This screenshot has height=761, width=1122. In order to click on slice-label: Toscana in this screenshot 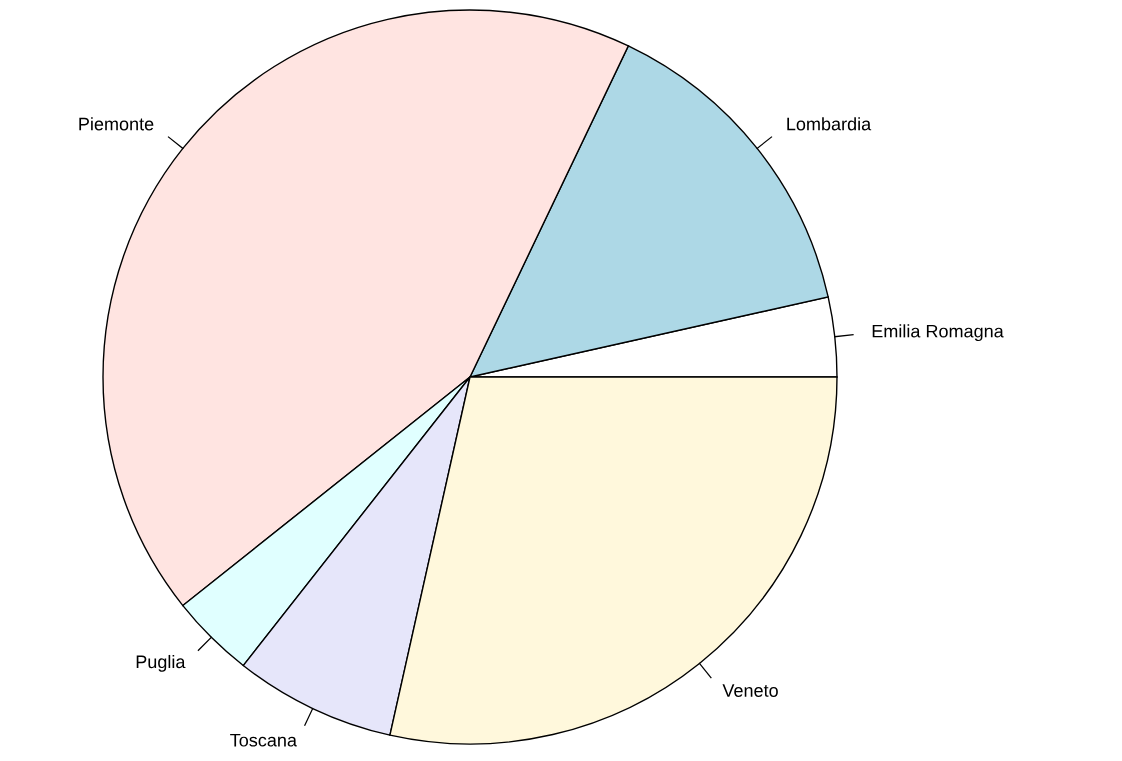, I will do `click(263, 740)`.